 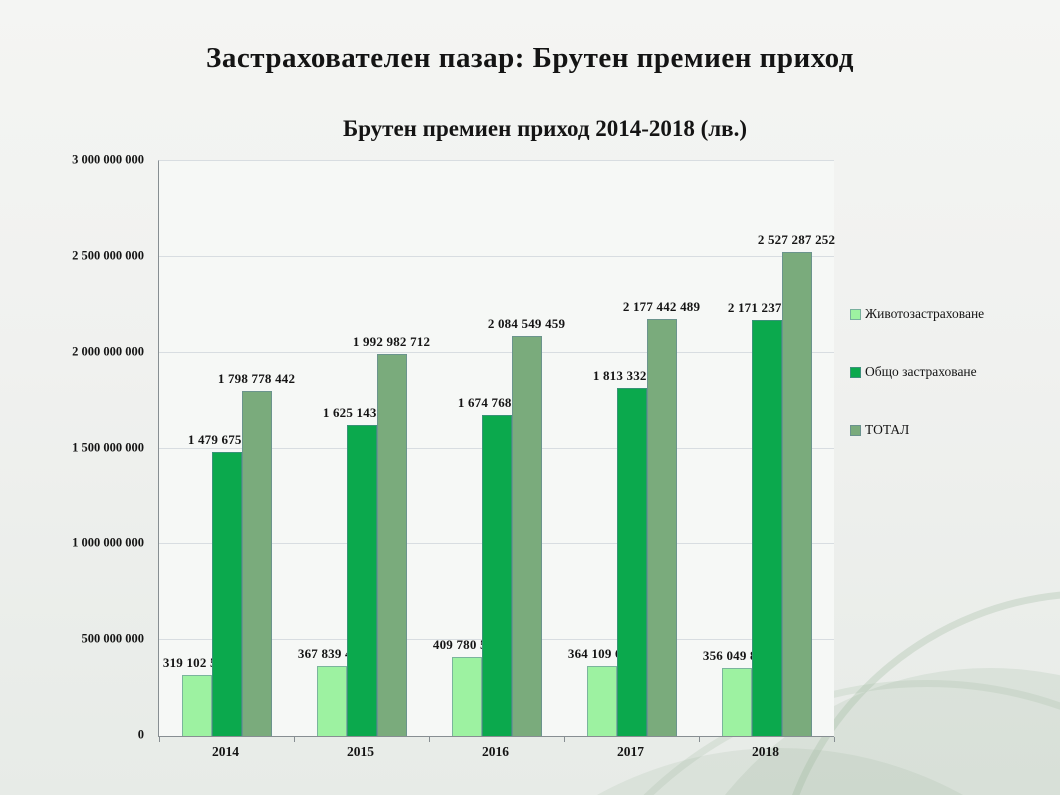 I want to click on bar-2014-series1, so click(x=196, y=705).